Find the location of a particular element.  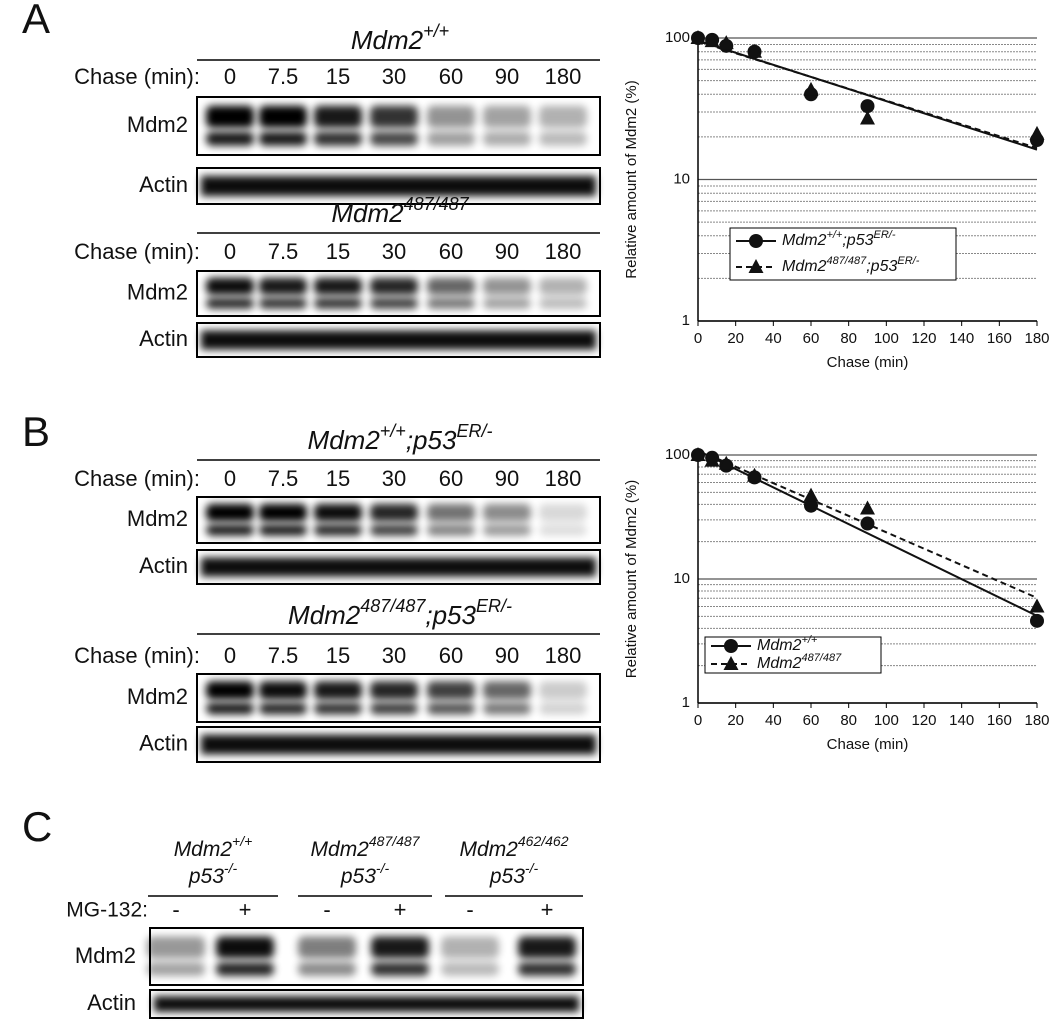

group-label-run: 487/487 is located at coordinates (395, 841).